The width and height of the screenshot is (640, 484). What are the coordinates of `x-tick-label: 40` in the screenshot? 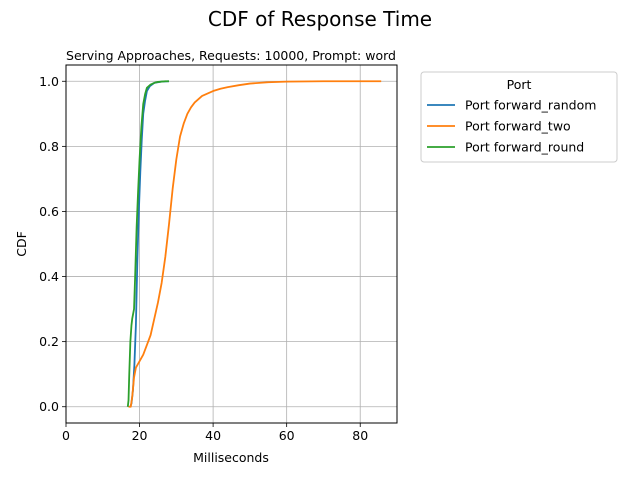 It's located at (213, 435).